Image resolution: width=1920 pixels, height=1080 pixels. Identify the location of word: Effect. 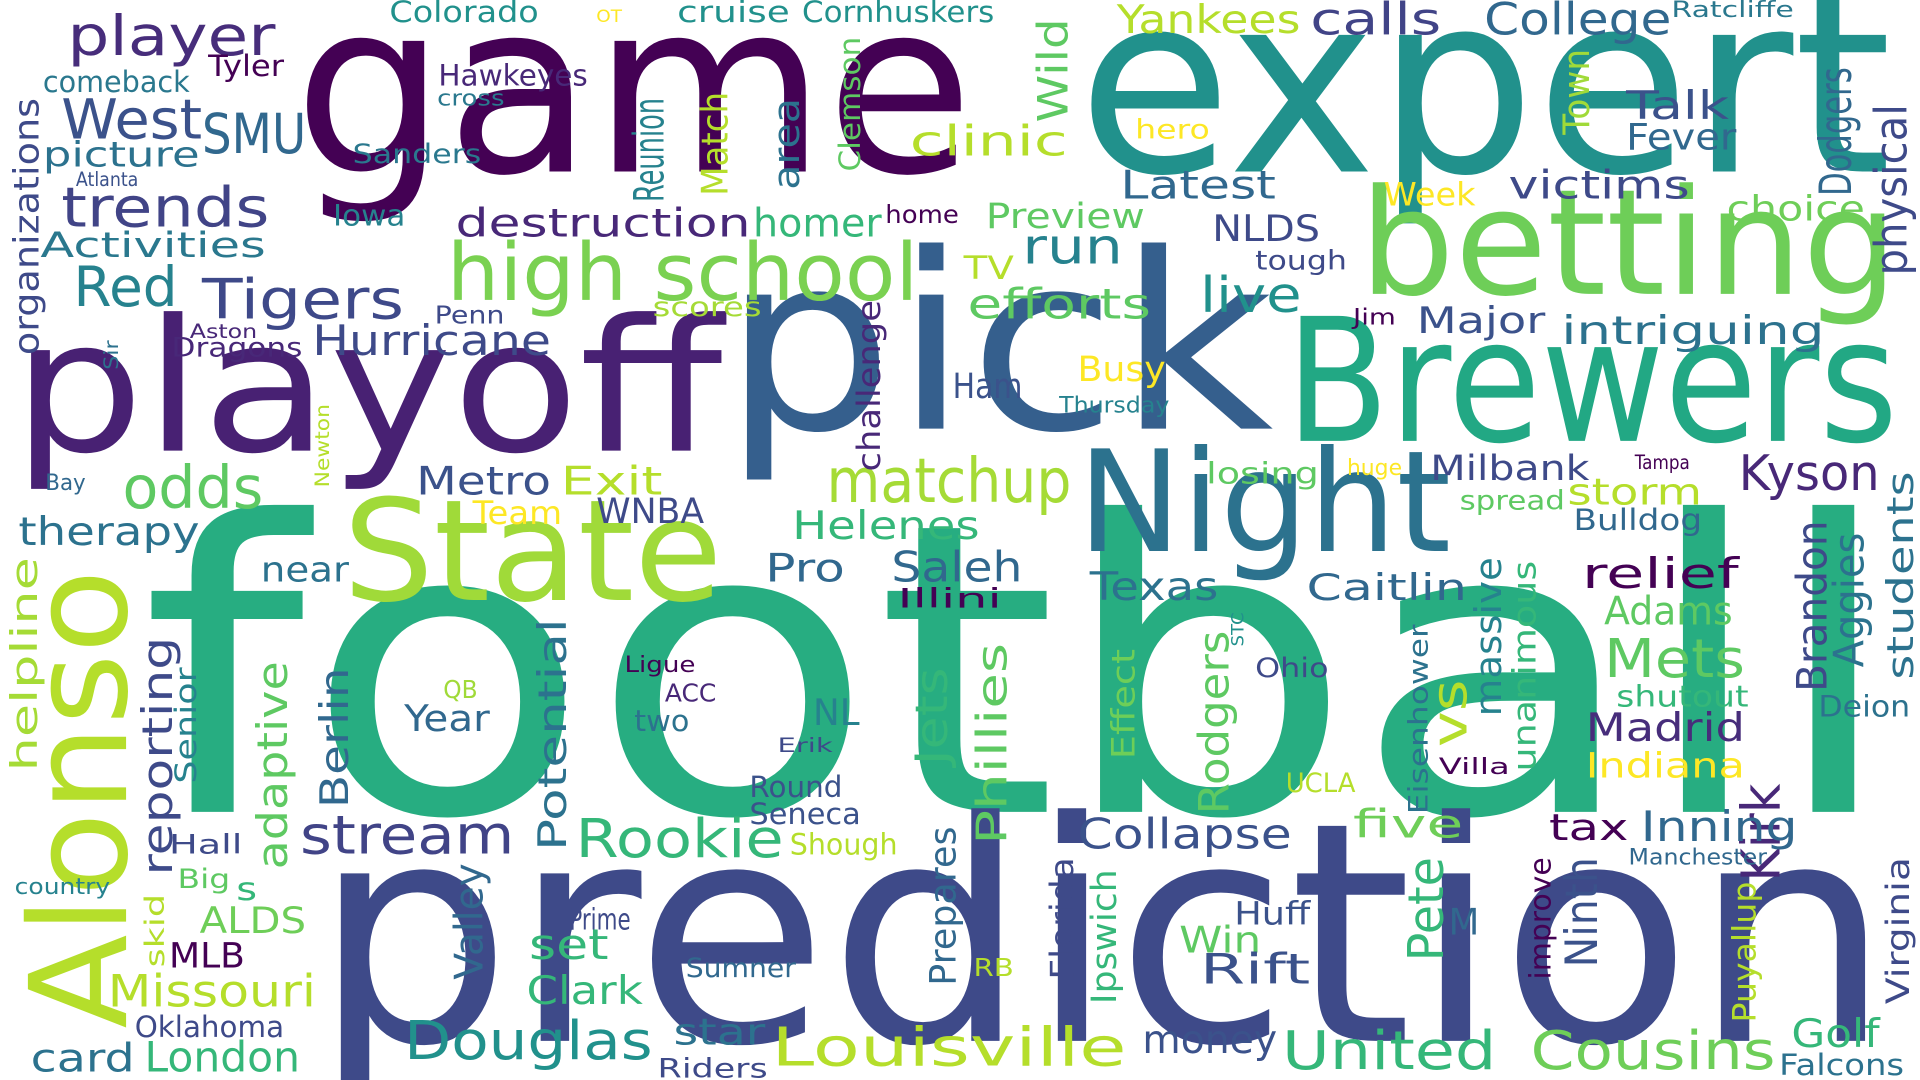
(1123, 704).